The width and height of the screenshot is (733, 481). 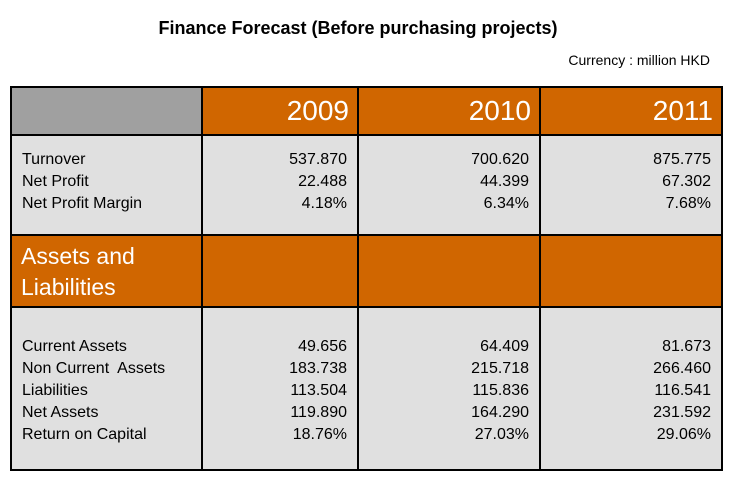 What do you see at coordinates (319, 434) in the screenshot?
I see `value-cell: 18.76%` at bounding box center [319, 434].